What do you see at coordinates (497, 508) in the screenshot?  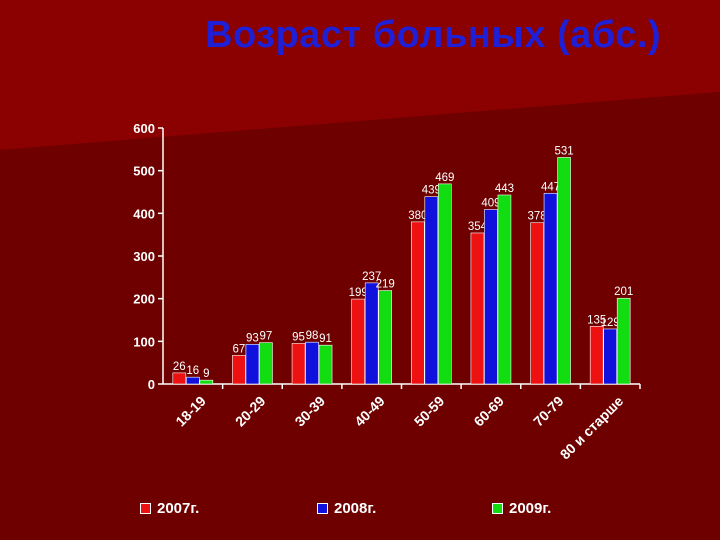 I see `legend-swatch-2009` at bounding box center [497, 508].